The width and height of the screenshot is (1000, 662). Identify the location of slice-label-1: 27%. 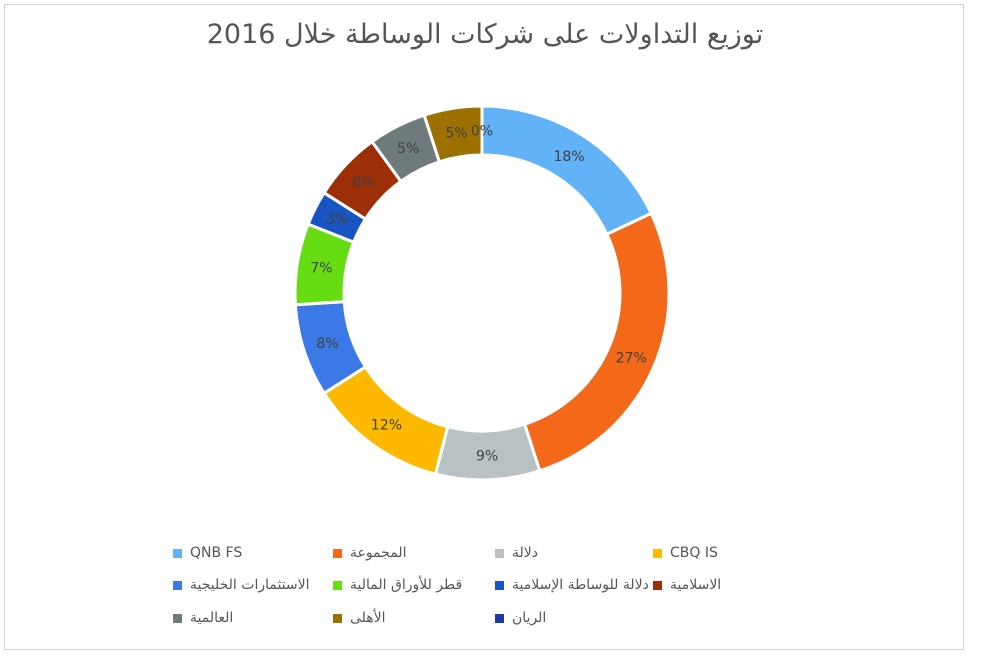
(631, 359).